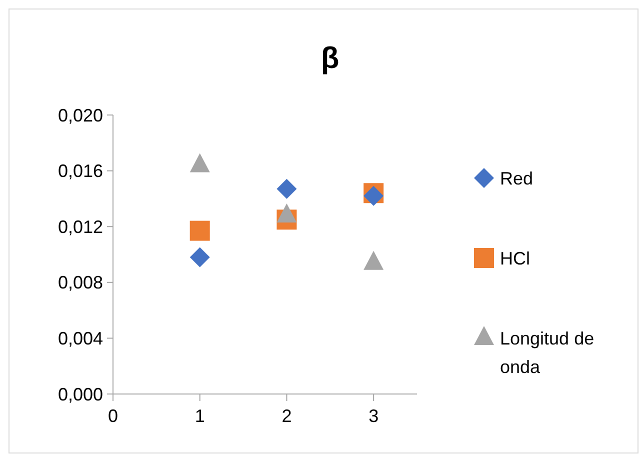 The height and width of the screenshot is (454, 643). What do you see at coordinates (373, 416) in the screenshot?
I see `x-tick-label: 3` at bounding box center [373, 416].